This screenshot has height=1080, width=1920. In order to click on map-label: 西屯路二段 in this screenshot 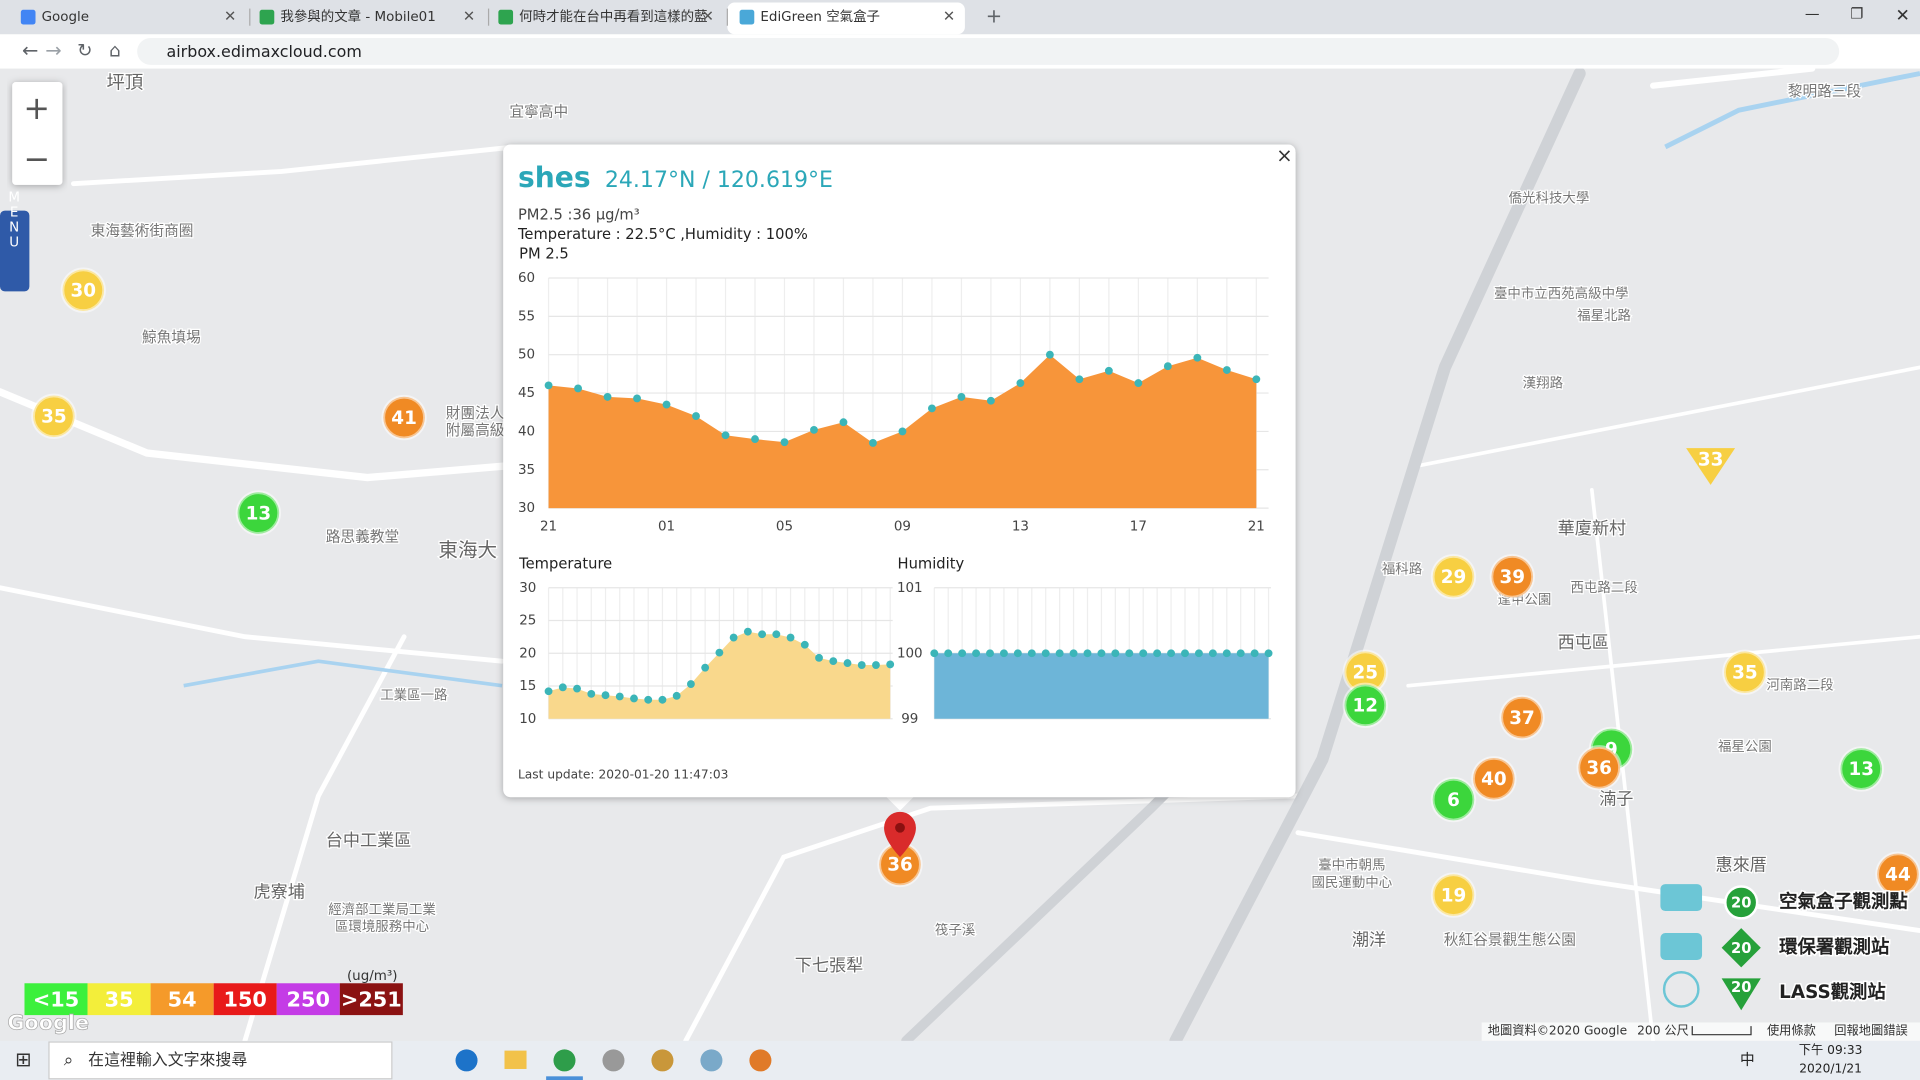, I will do `click(1603, 588)`.